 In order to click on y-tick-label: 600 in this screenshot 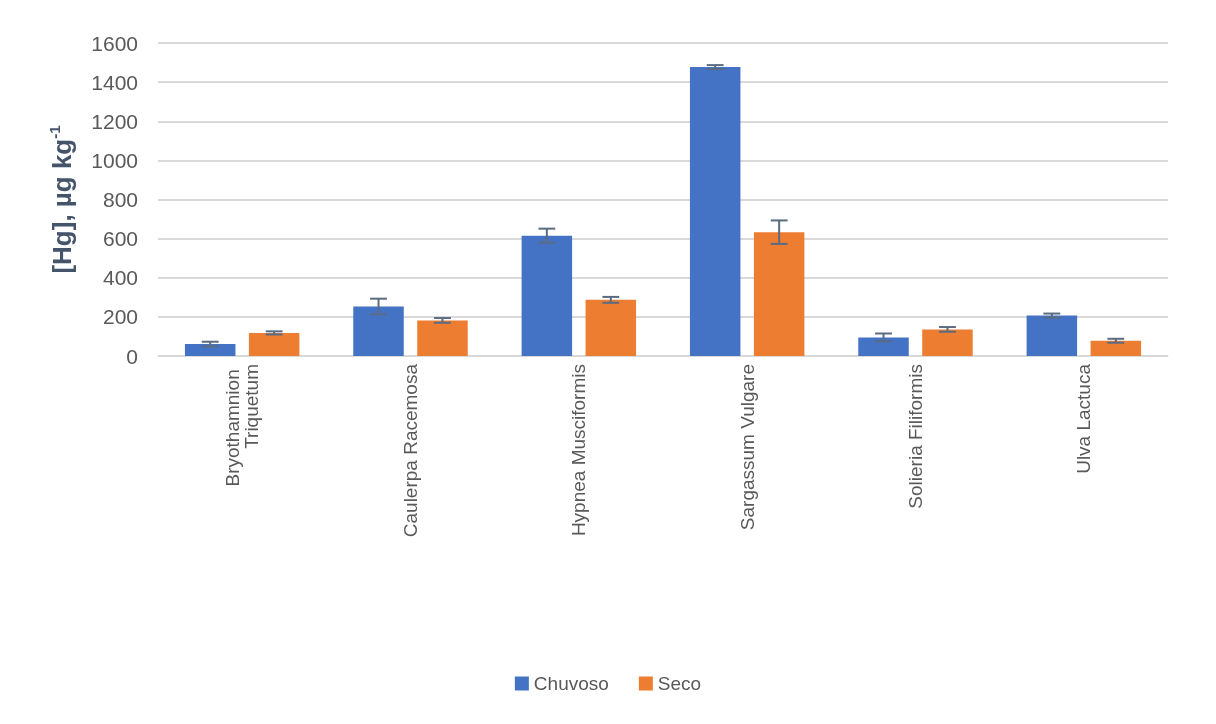, I will do `click(120, 239)`.